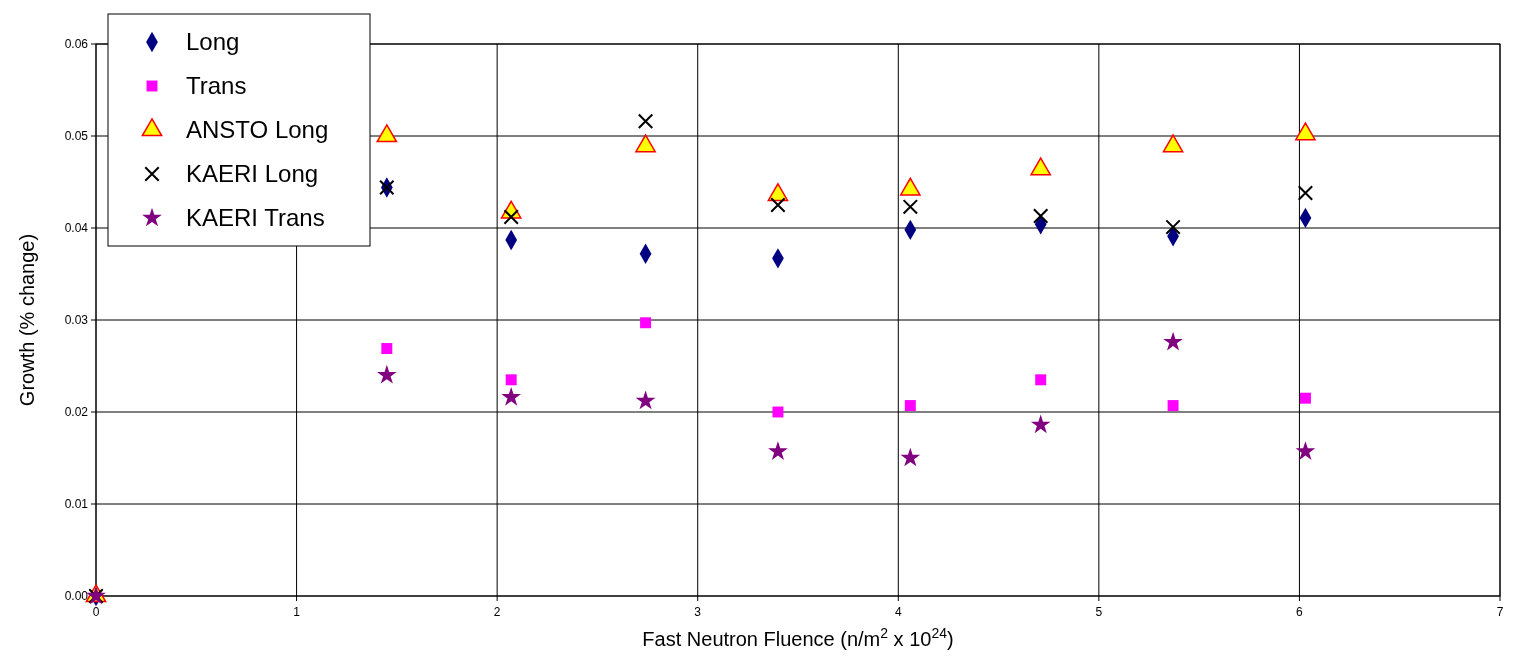 Image resolution: width=1518 pixels, height=665 pixels. What do you see at coordinates (76, 412) in the screenshot?
I see `y-tick-label: 0.02` at bounding box center [76, 412].